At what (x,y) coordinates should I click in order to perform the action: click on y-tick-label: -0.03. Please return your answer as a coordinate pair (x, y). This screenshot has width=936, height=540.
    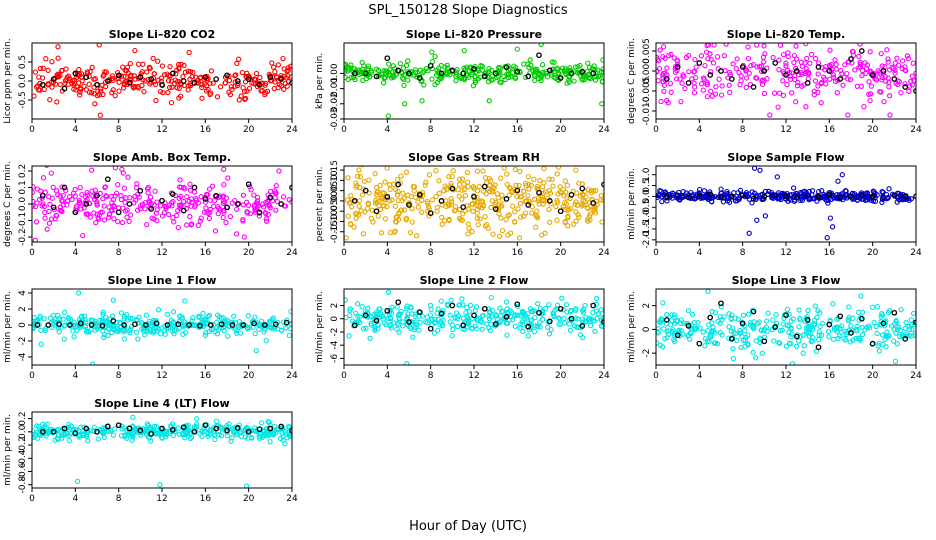
    Looking at the image, I should click on (335, 118).